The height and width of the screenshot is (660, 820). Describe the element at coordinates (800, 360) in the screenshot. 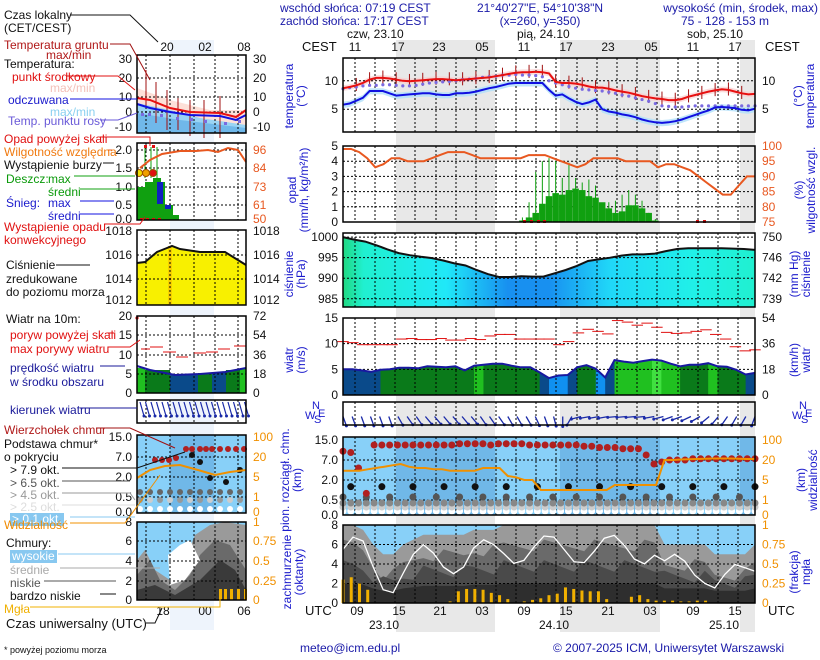

I see `axis-label-wind-right: (km/h) wiatr` at that location.